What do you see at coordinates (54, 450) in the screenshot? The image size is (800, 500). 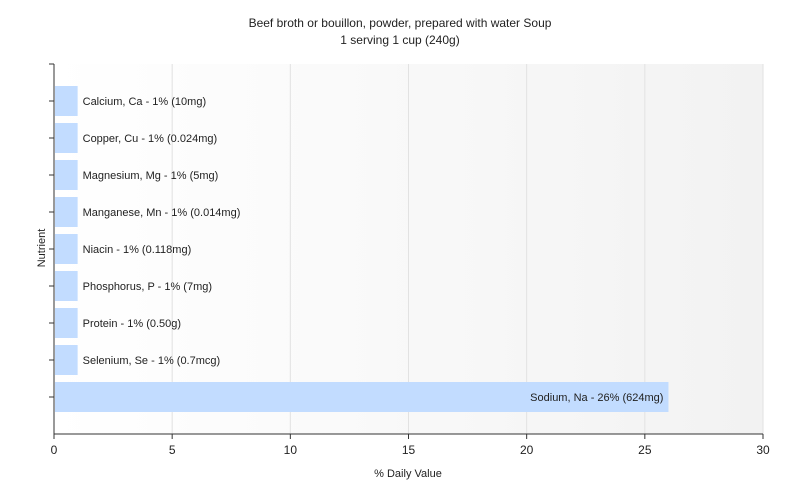 I see `x-tick-label: 0` at bounding box center [54, 450].